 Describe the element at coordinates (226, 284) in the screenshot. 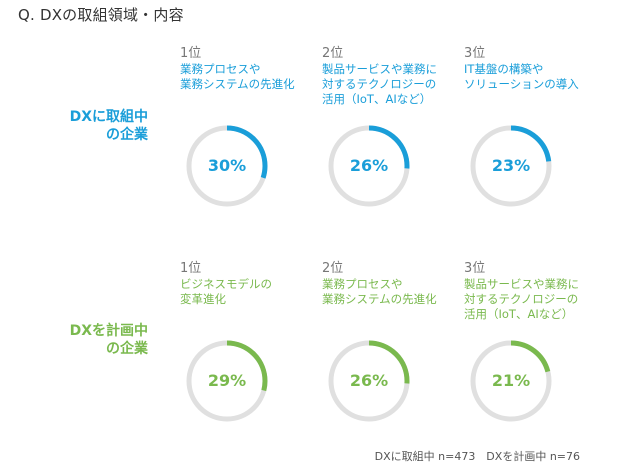

I see `item-label-line: ビジネスモデルの` at that location.